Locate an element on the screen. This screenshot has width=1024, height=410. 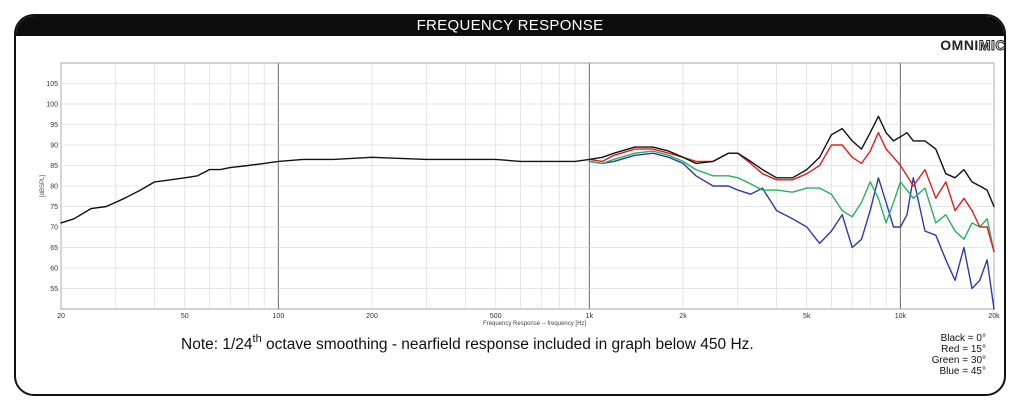
x-tick-label: 10k is located at coordinates (901, 316).